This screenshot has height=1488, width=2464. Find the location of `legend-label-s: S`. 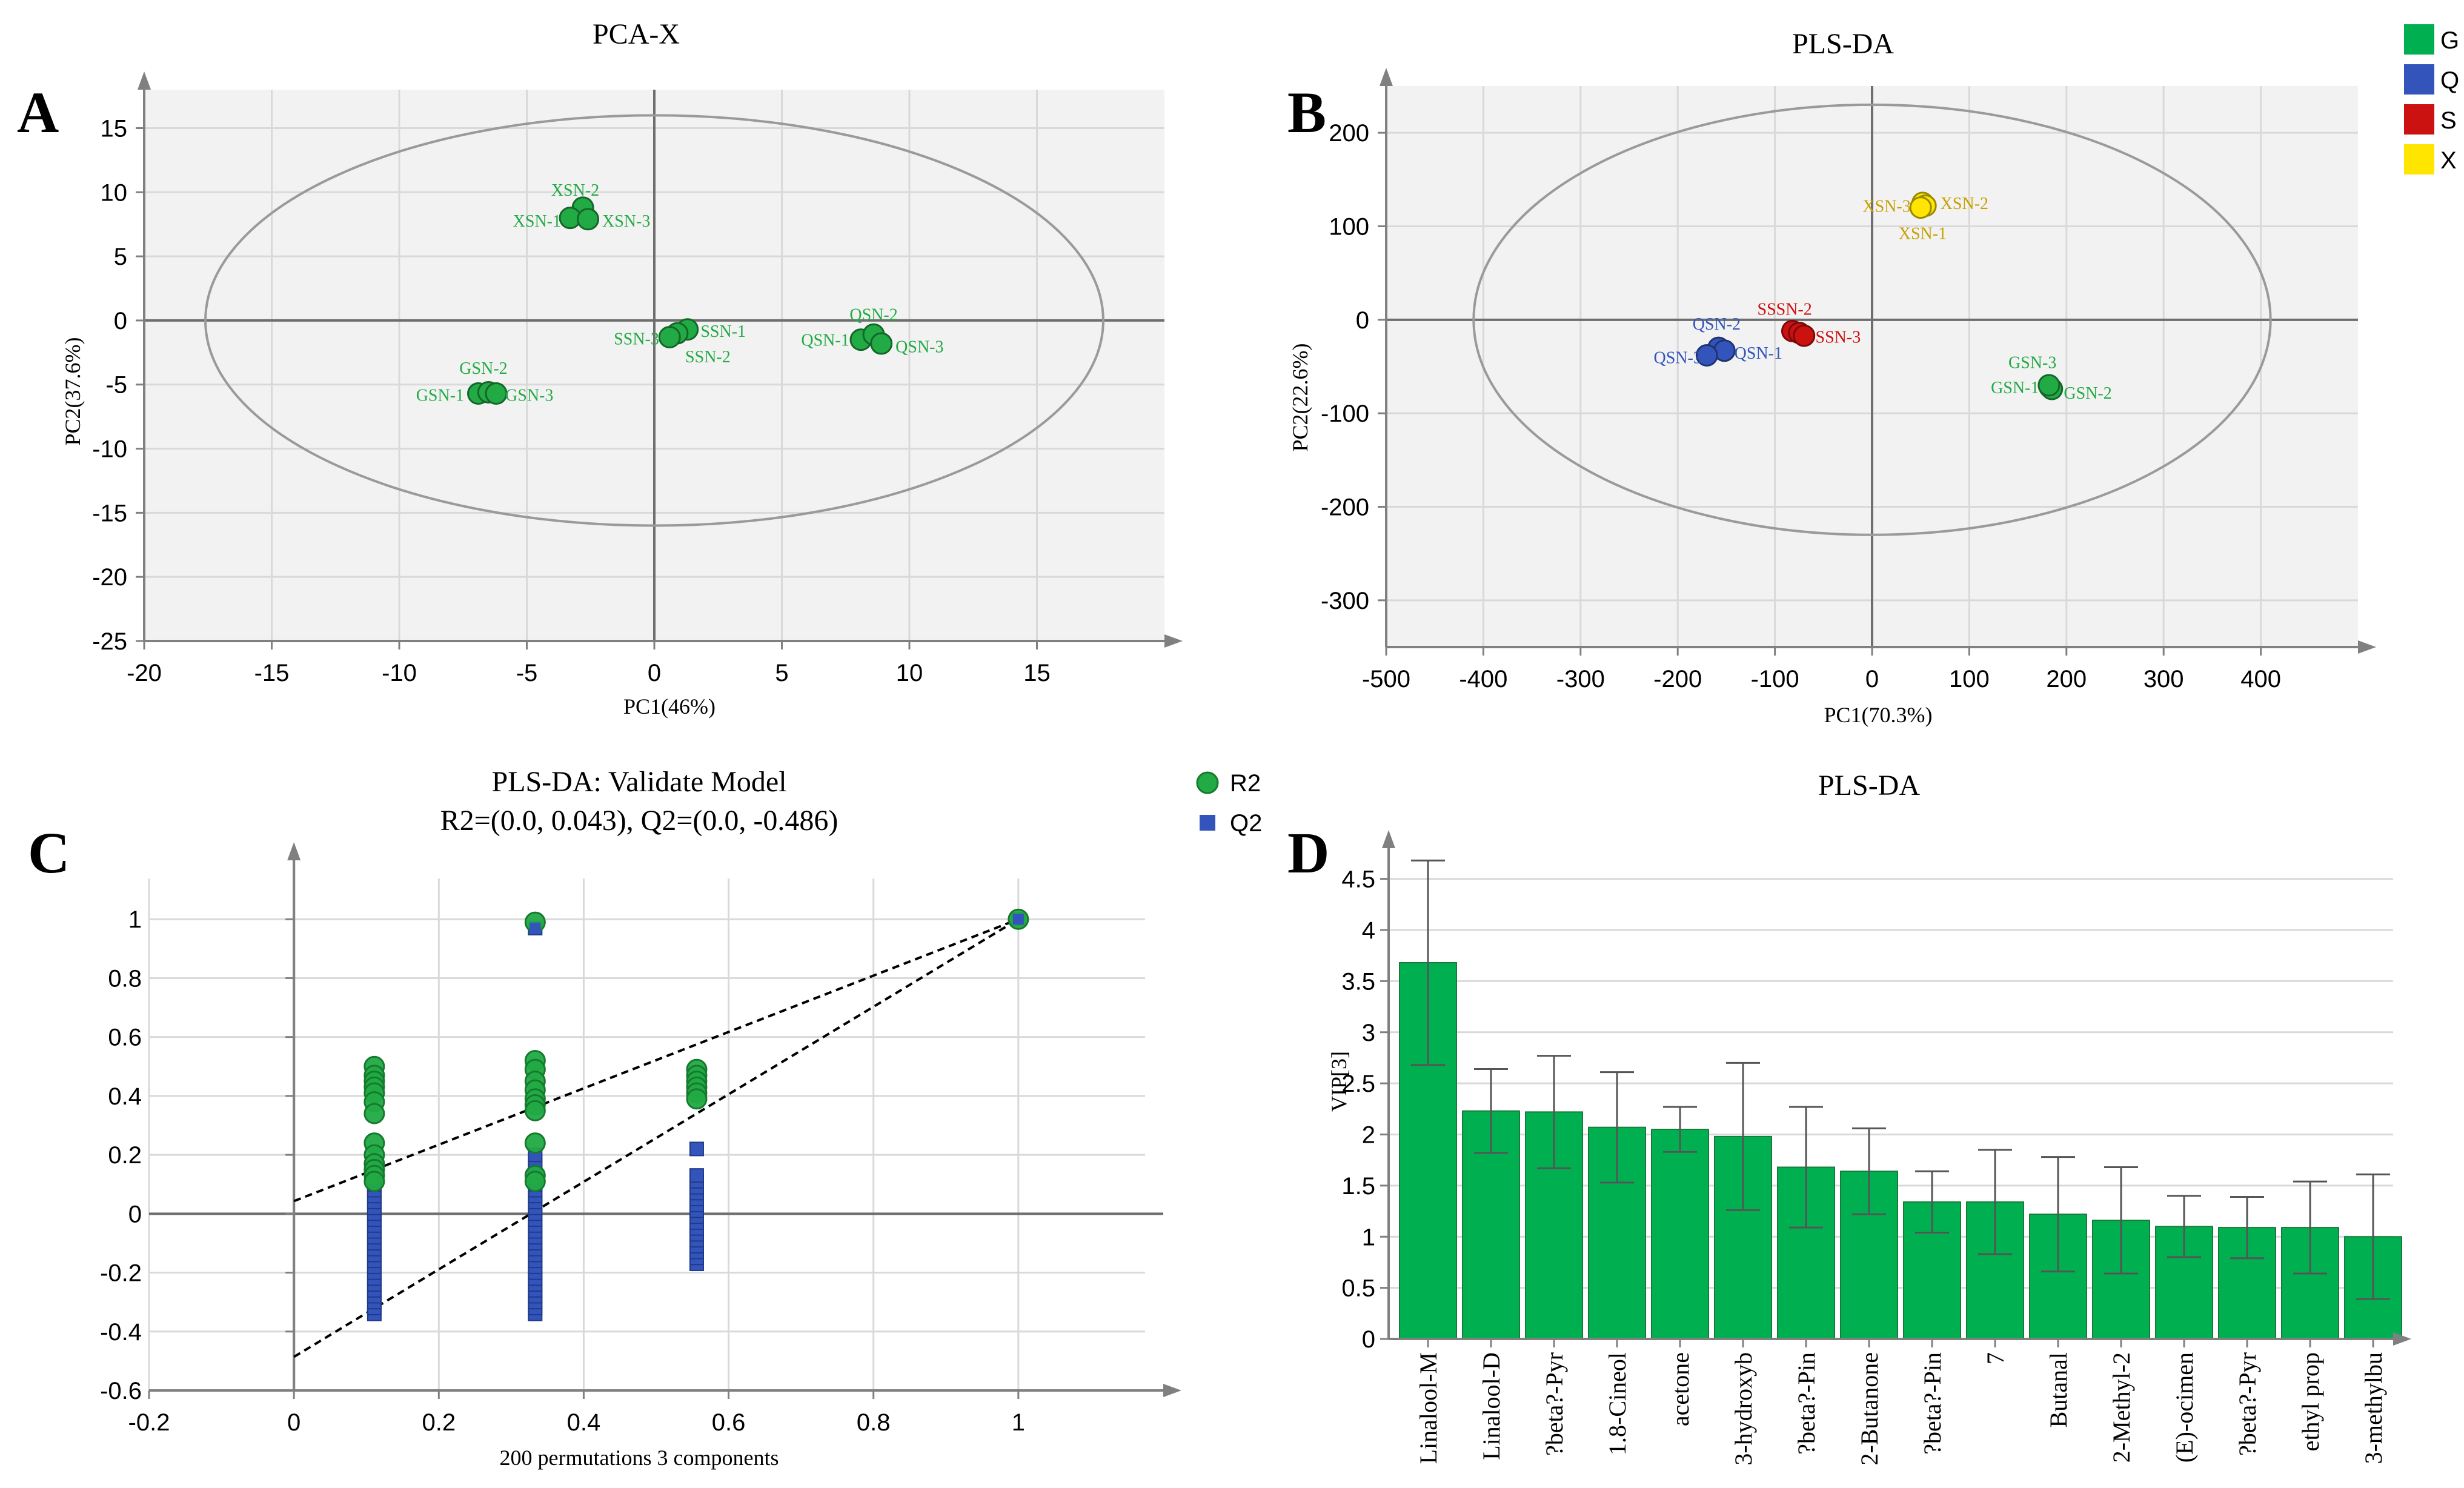

legend-label-s: S is located at coordinates (2448, 121).